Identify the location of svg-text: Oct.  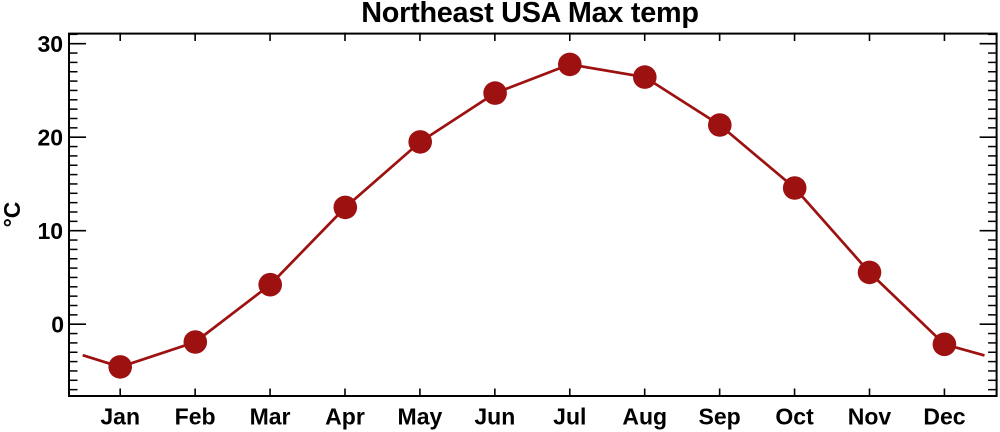
(794, 417).